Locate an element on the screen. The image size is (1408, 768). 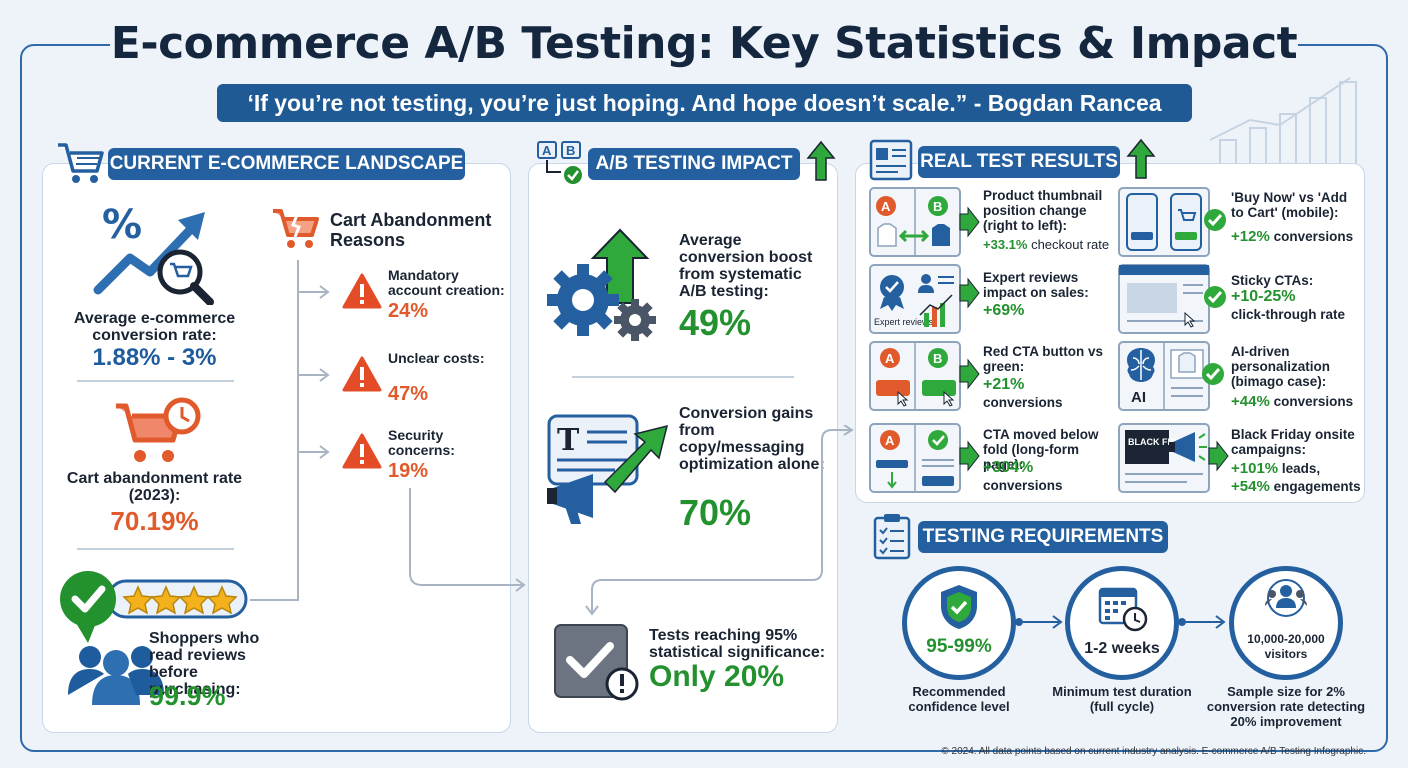
gears-growth-icon is located at coordinates (601, 284).